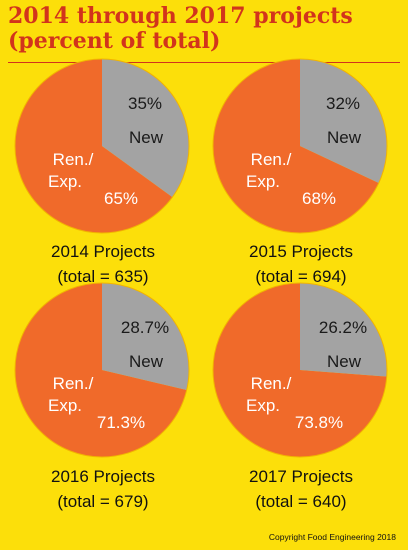  What do you see at coordinates (114, 41) in the screenshot?
I see `title-line-2: (percent of total)` at bounding box center [114, 41].